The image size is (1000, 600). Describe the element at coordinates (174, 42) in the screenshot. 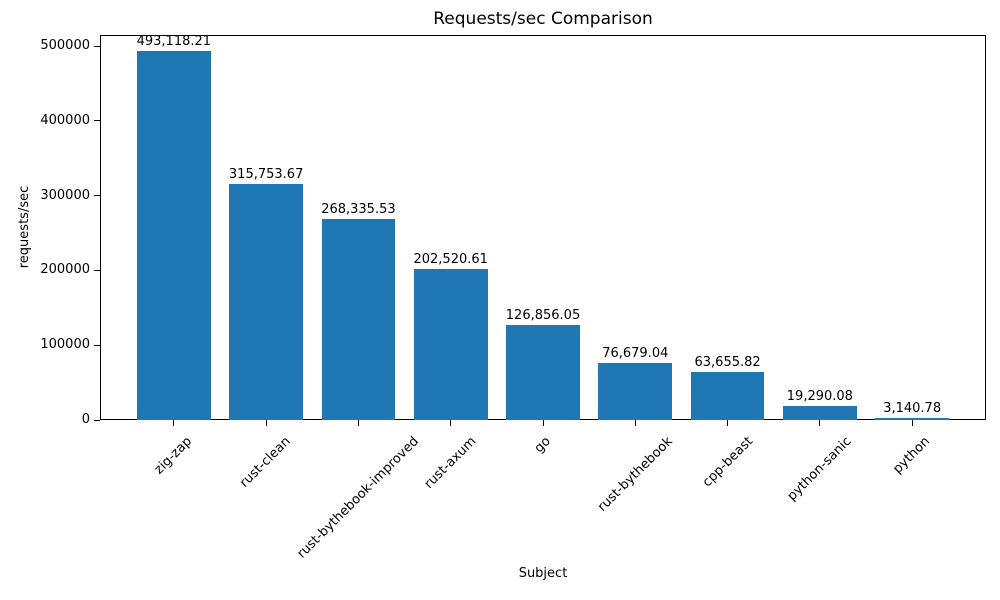

I see `bar-value-label: 493,118.21` at that location.